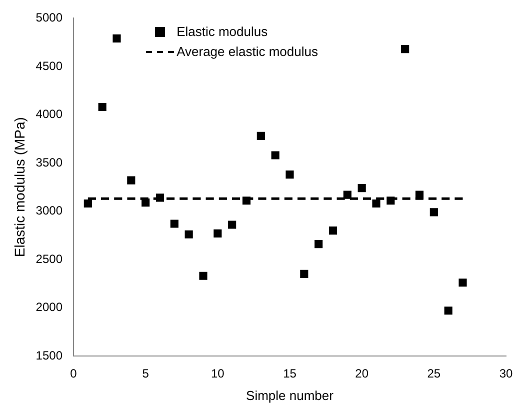  Describe the element at coordinates (49, 17) in the screenshot. I see `y-tick-label: 5000` at that location.